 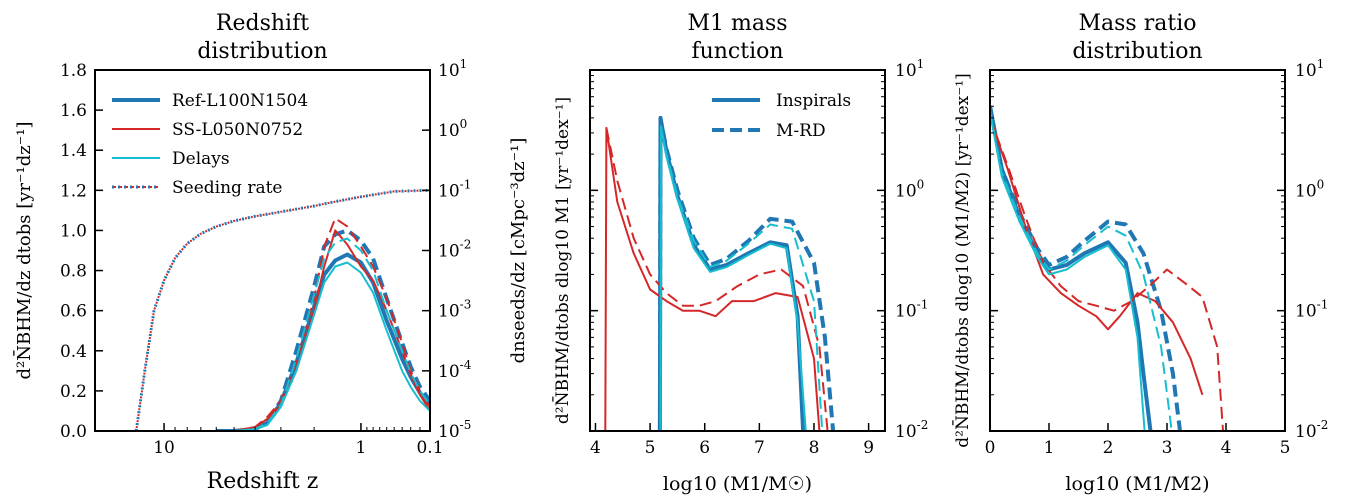 What do you see at coordinates (73, 392) in the screenshot?
I see `tick-label: 0.2` at bounding box center [73, 392].